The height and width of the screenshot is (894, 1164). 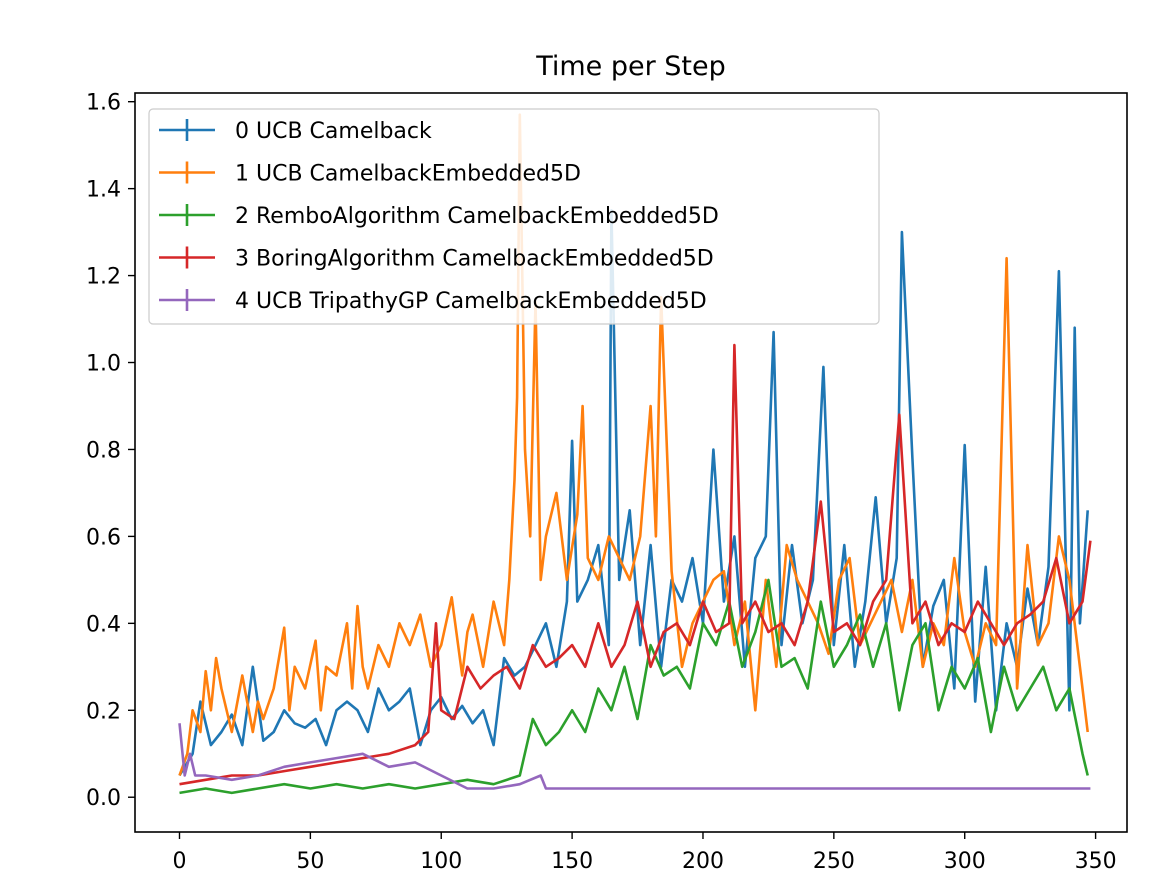 What do you see at coordinates (474, 259) in the screenshot?
I see `legend-label: 3 BoringAlgorithm CamelbackEmbedded5D` at bounding box center [474, 259].